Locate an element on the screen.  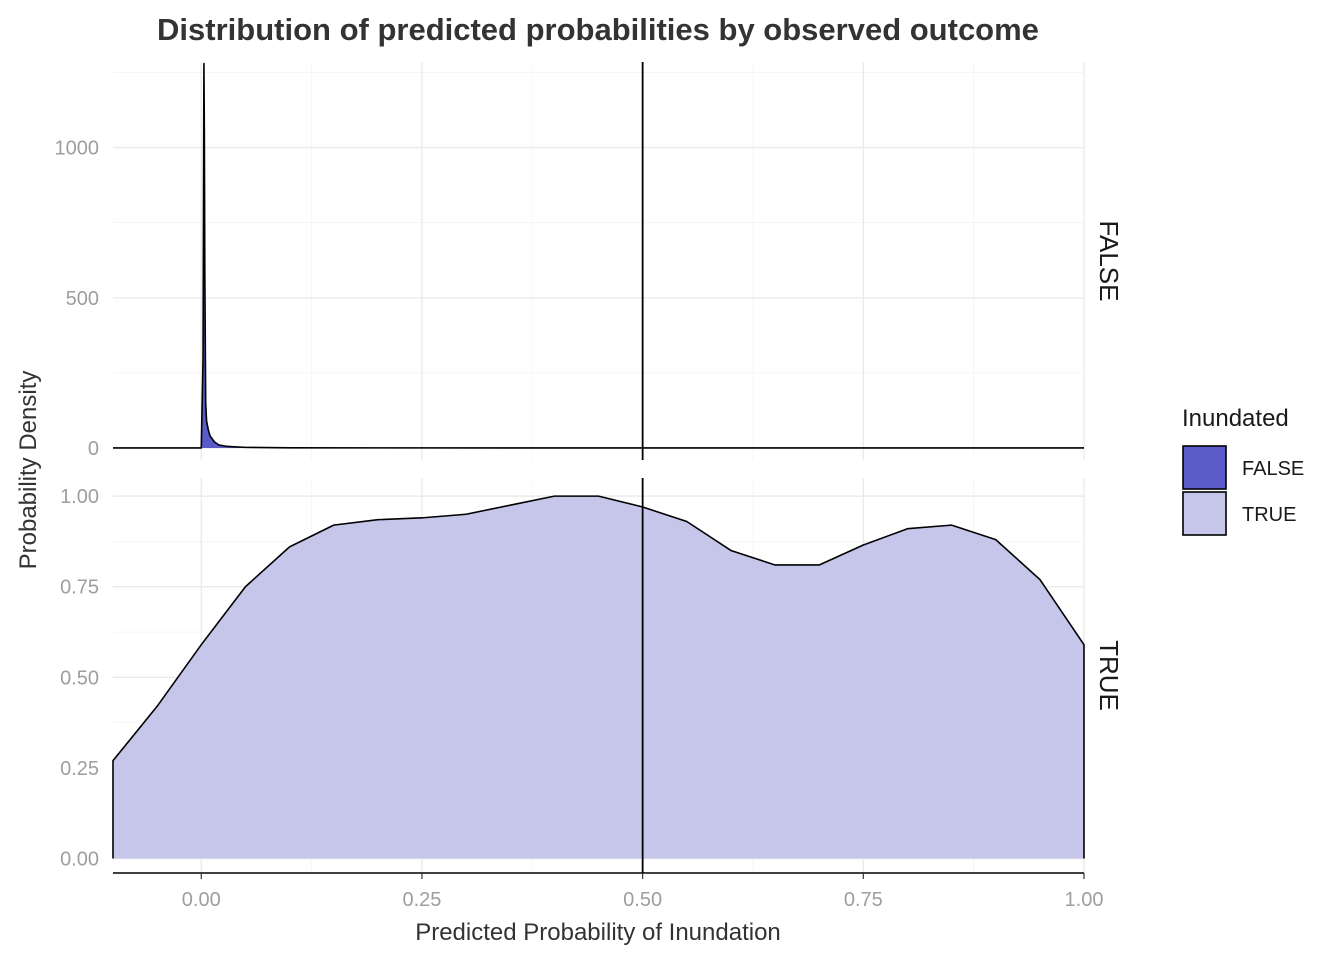
legend-label: TRUE is located at coordinates (1269, 515).